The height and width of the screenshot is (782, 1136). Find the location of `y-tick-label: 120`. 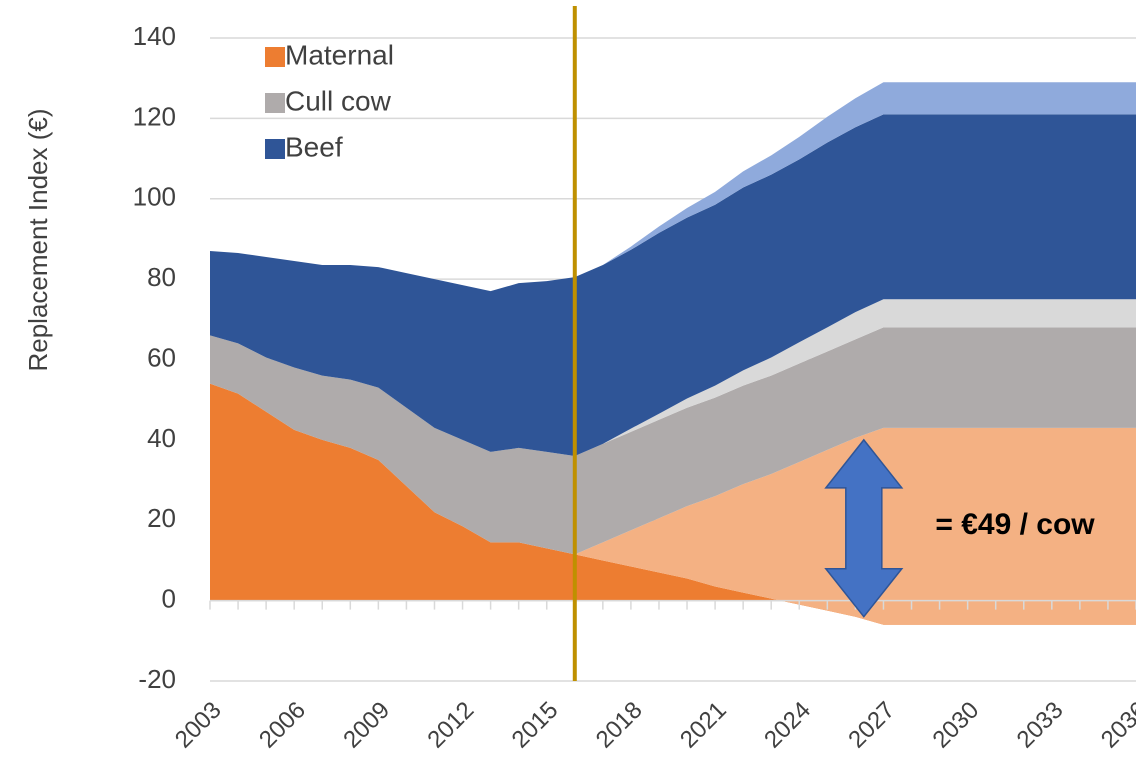

y-tick-label: 120 is located at coordinates (154, 116).